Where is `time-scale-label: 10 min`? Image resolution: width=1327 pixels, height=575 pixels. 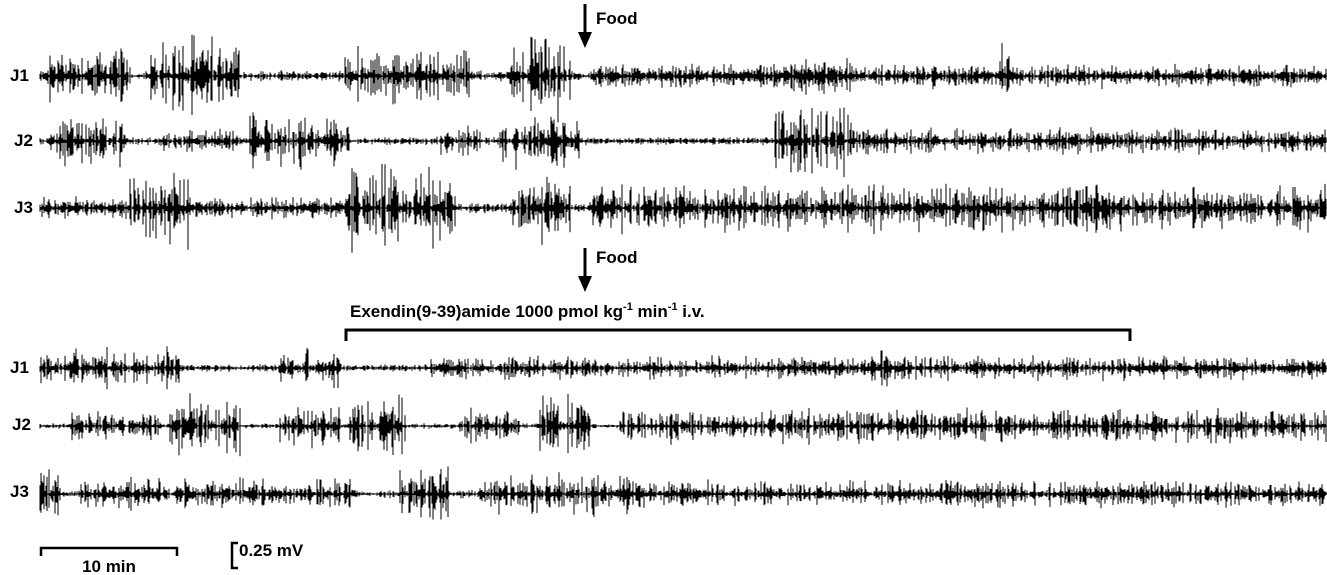
time-scale-label: 10 min is located at coordinates (109, 566).